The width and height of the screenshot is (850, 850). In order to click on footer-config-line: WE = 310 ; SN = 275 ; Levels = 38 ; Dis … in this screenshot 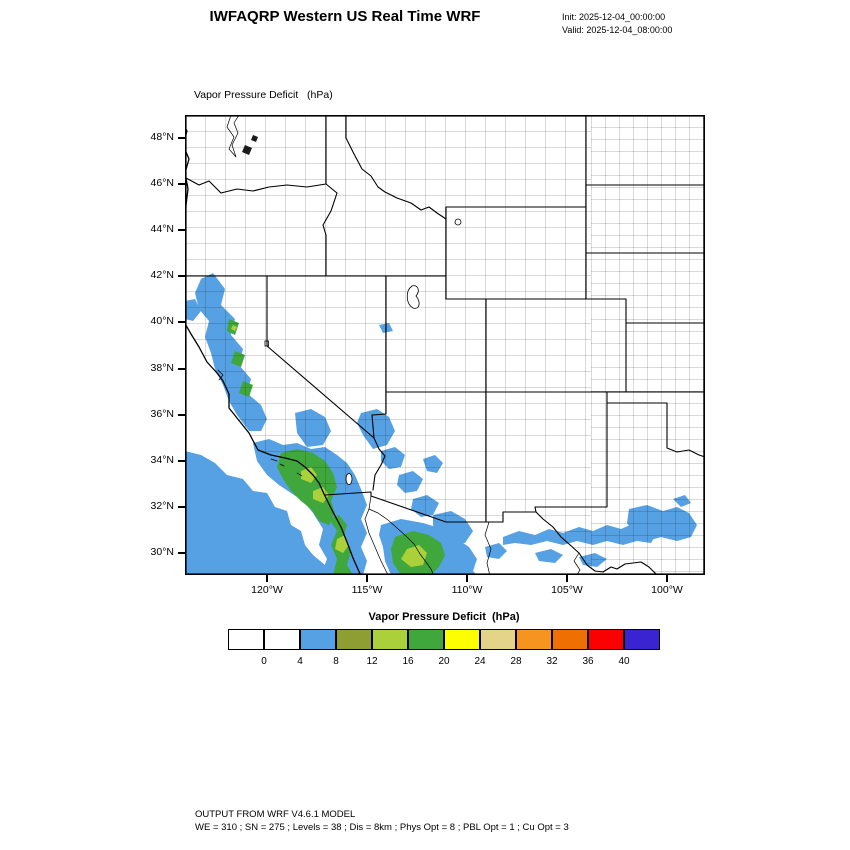, I will do `click(382, 827)`.